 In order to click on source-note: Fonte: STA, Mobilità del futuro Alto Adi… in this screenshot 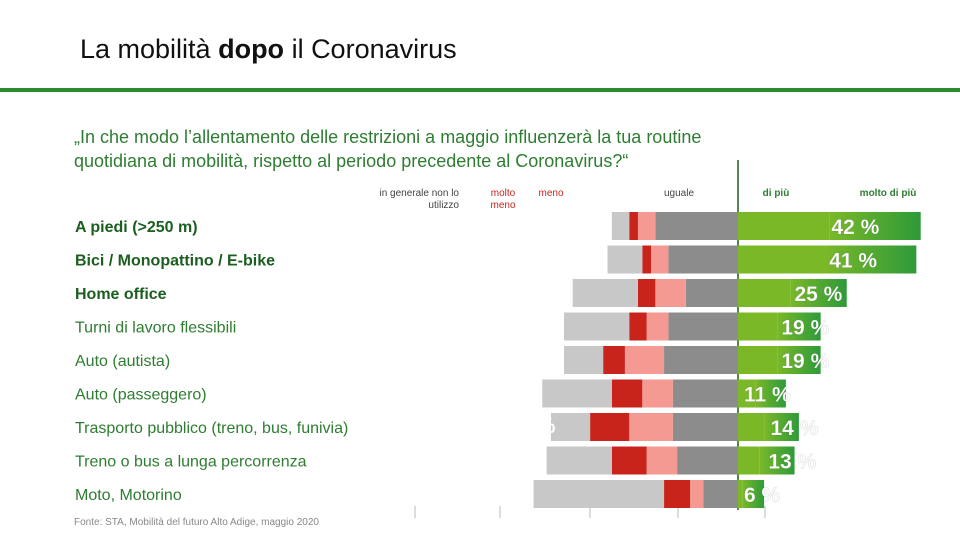, I will do `click(196, 522)`.